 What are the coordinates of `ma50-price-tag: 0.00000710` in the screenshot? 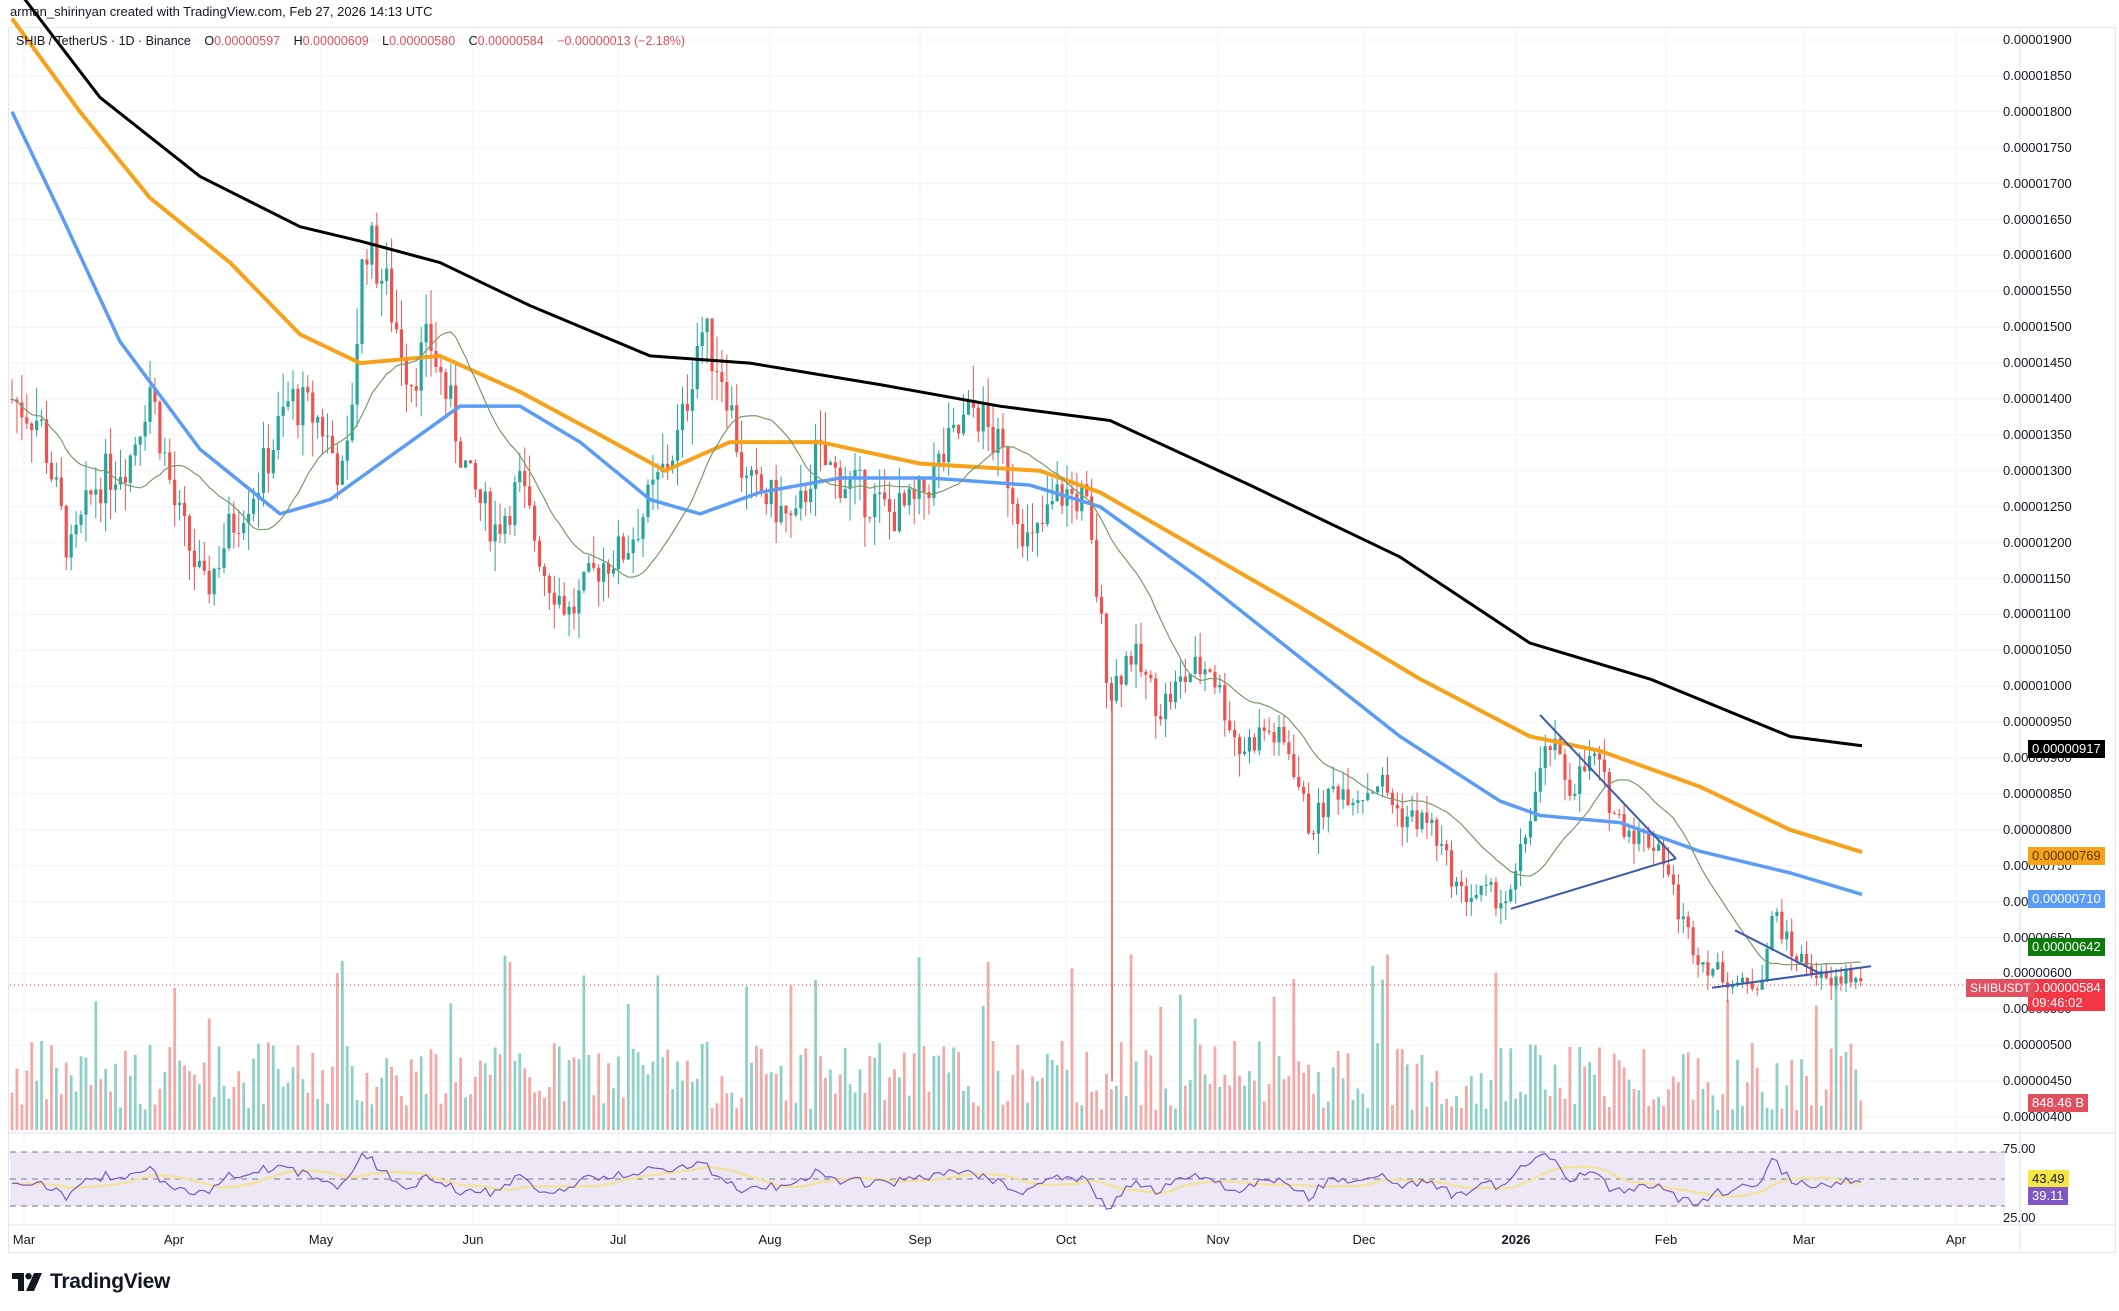 It's located at (2066, 899).